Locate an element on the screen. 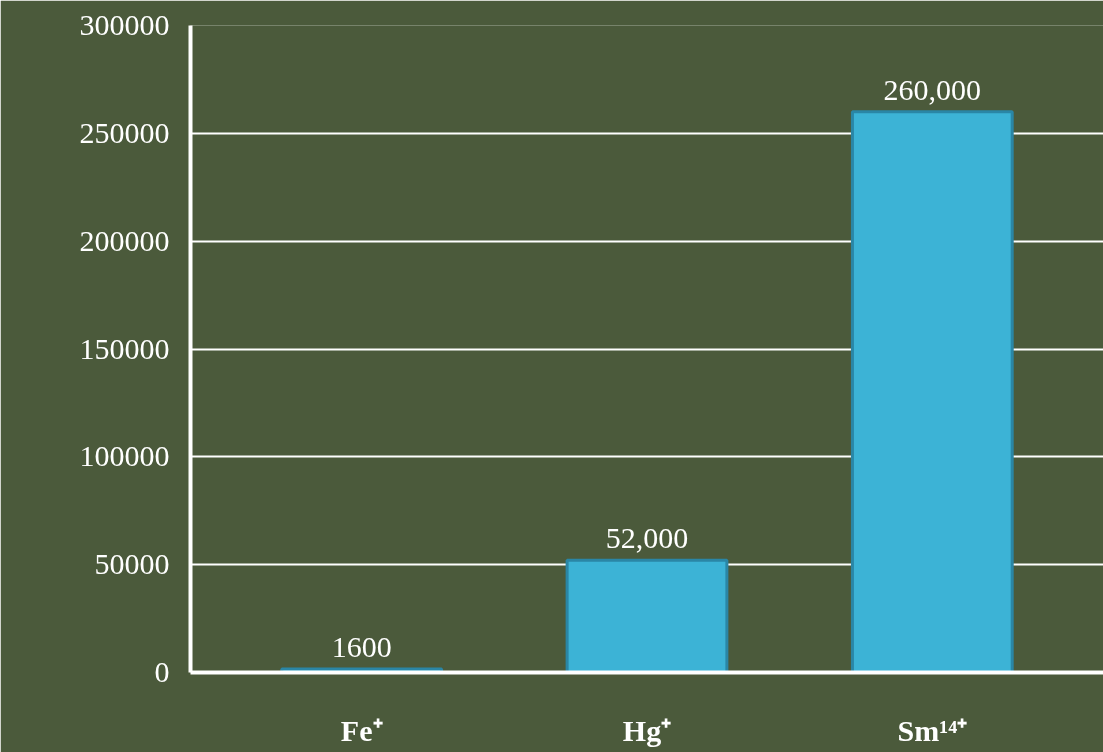 The width and height of the screenshot is (1103, 752). x-tick-label: Sm¹⁴⁺ is located at coordinates (932, 730).